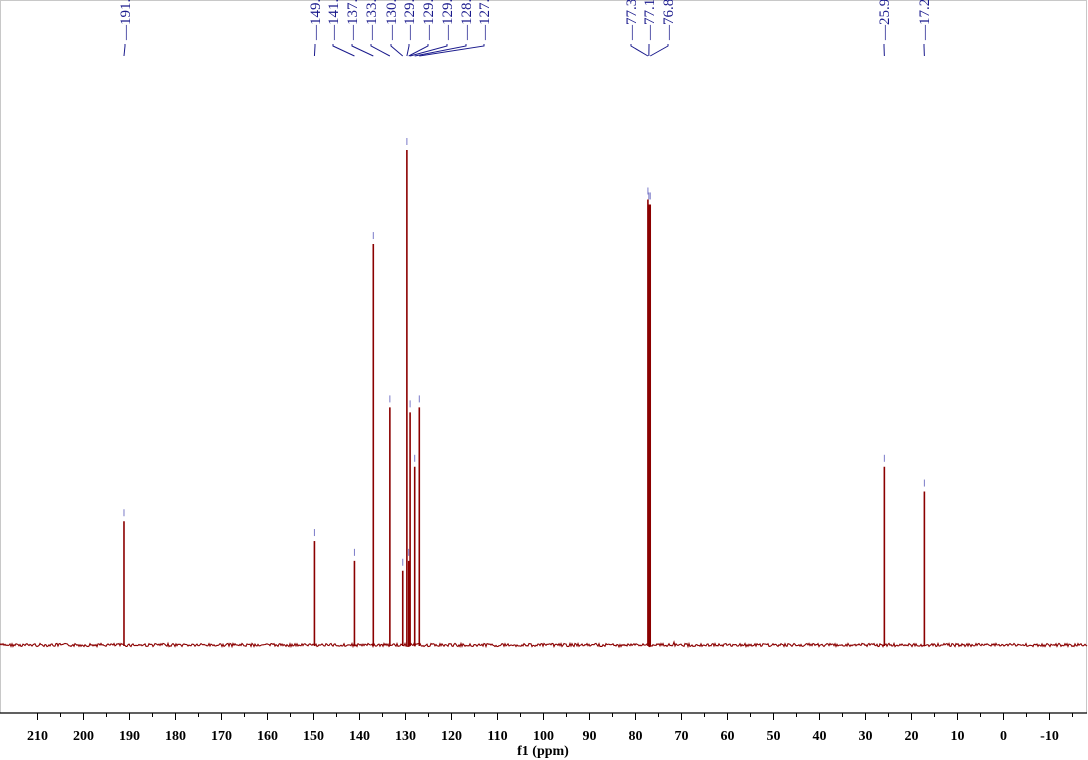 Image resolution: width=1088 pixels, height=760 pixels. What do you see at coordinates (83, 736) in the screenshot?
I see `x-tick-label-1: 200` at bounding box center [83, 736].